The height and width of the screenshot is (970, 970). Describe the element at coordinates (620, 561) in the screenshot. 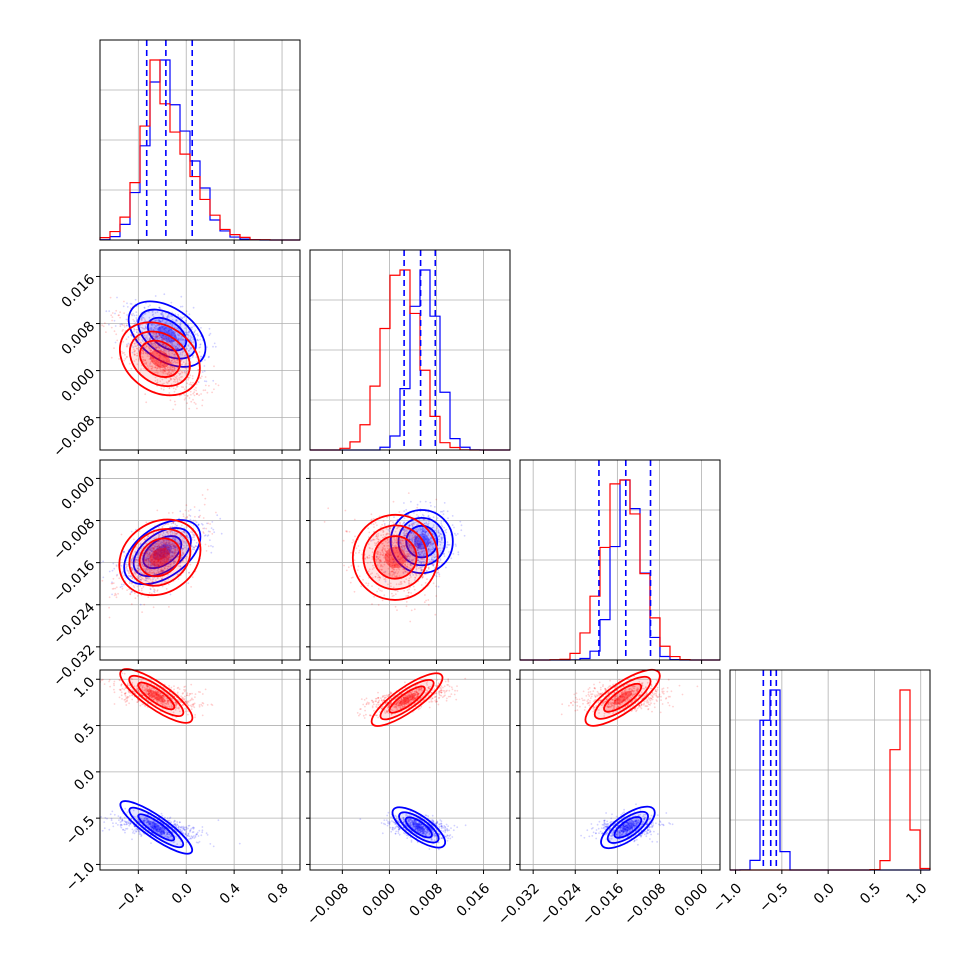

I see `hist-panel-x3` at that location.